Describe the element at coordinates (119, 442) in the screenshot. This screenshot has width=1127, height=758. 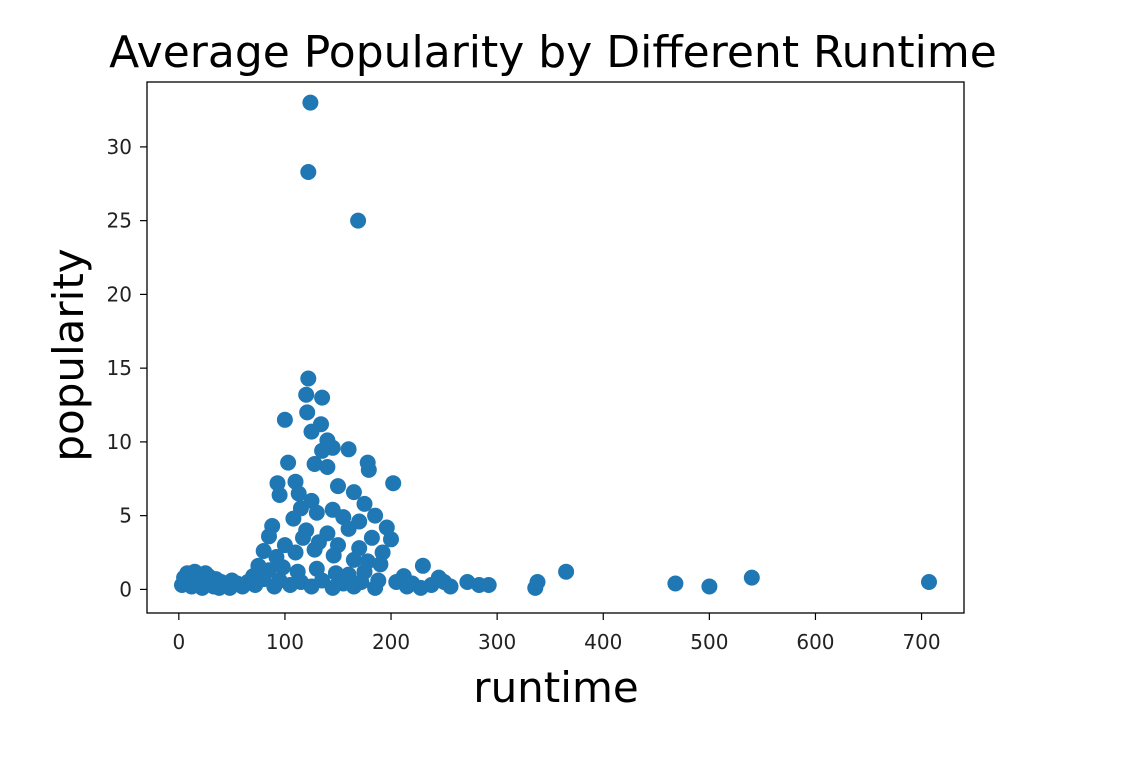
I see `y-tick-label: 10` at that location.